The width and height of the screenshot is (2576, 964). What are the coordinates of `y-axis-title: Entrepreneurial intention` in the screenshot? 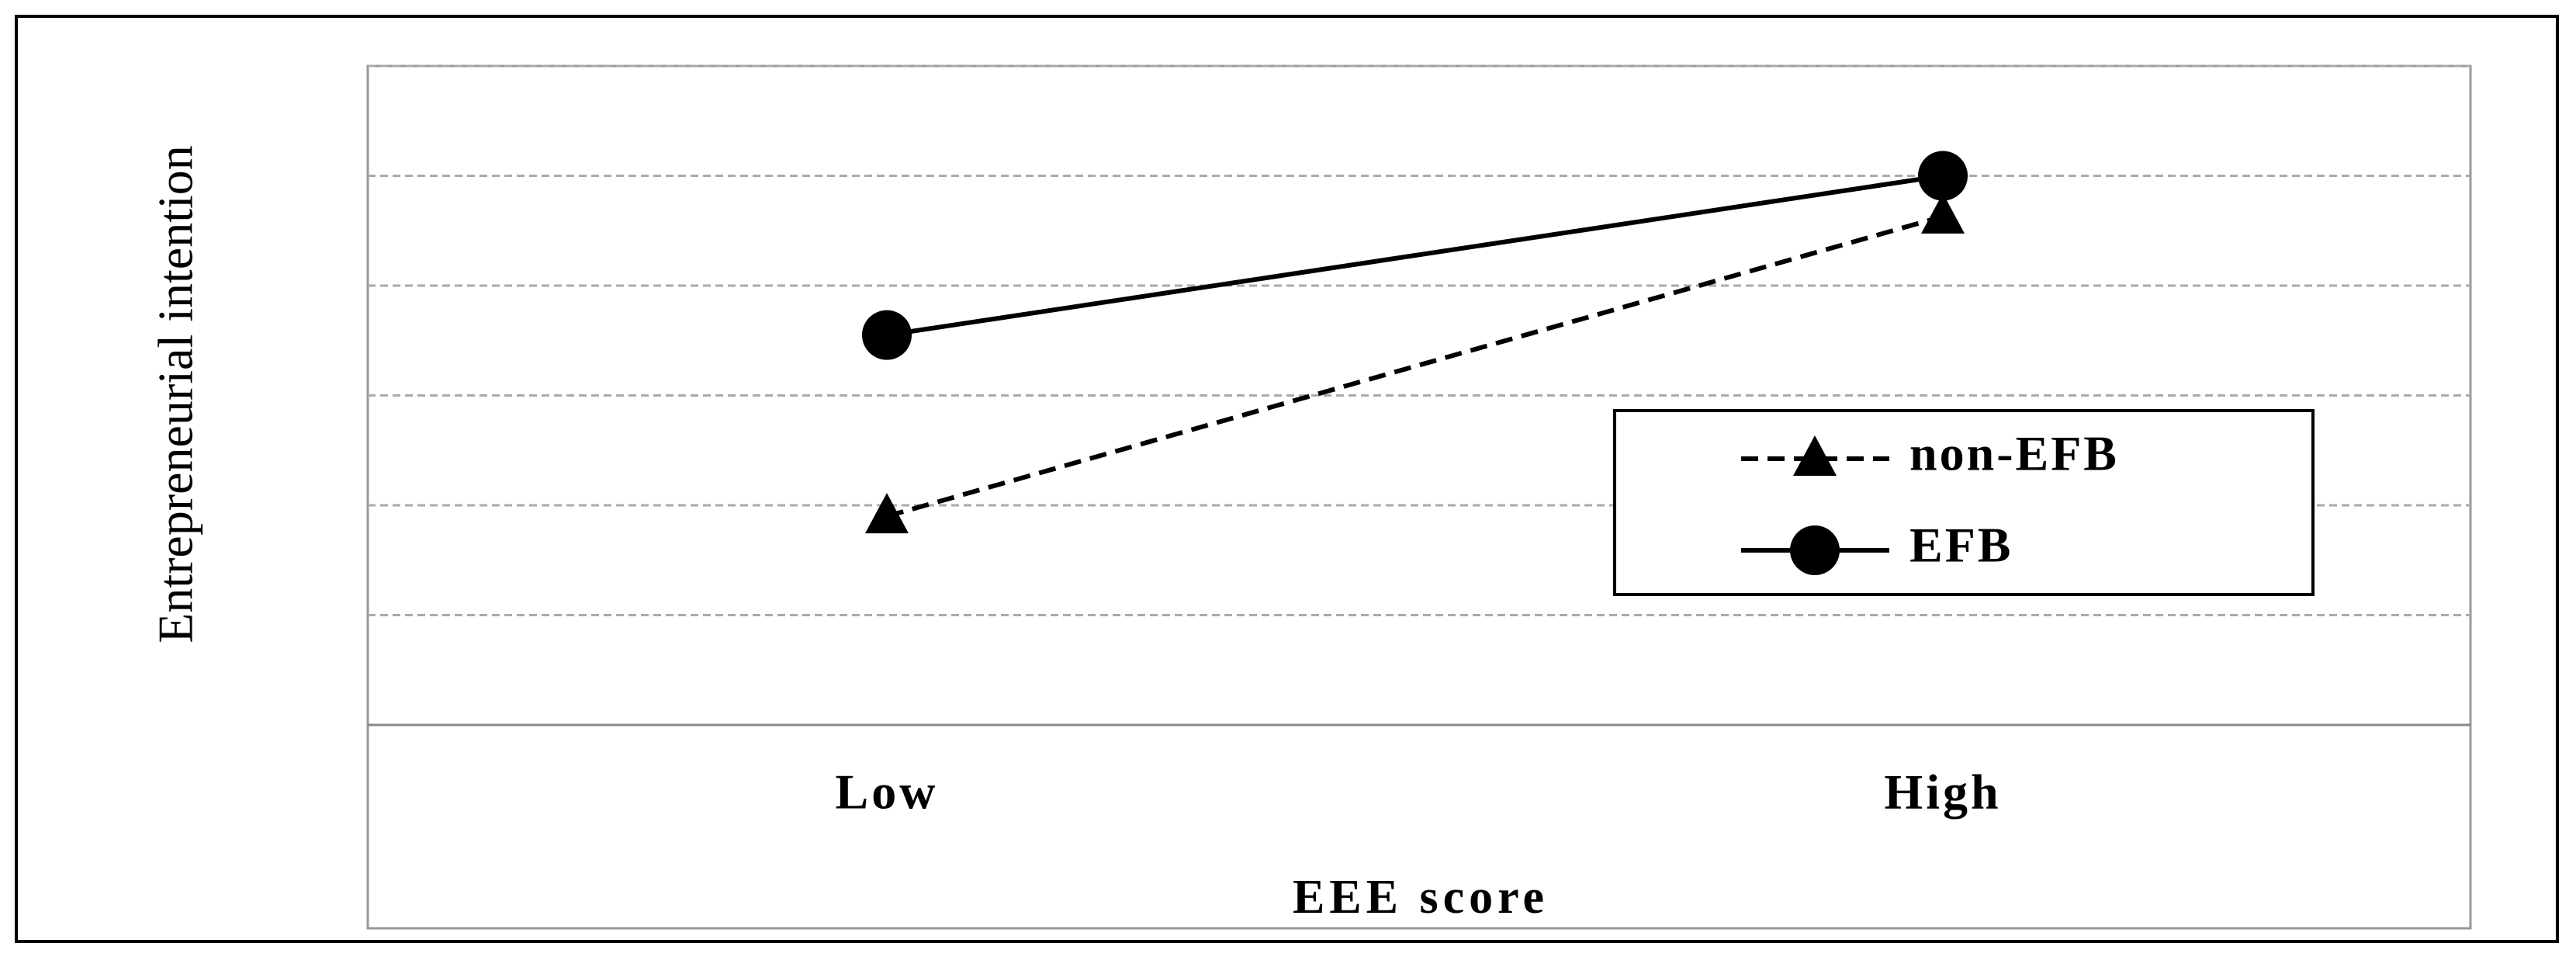 It's located at (175, 394).